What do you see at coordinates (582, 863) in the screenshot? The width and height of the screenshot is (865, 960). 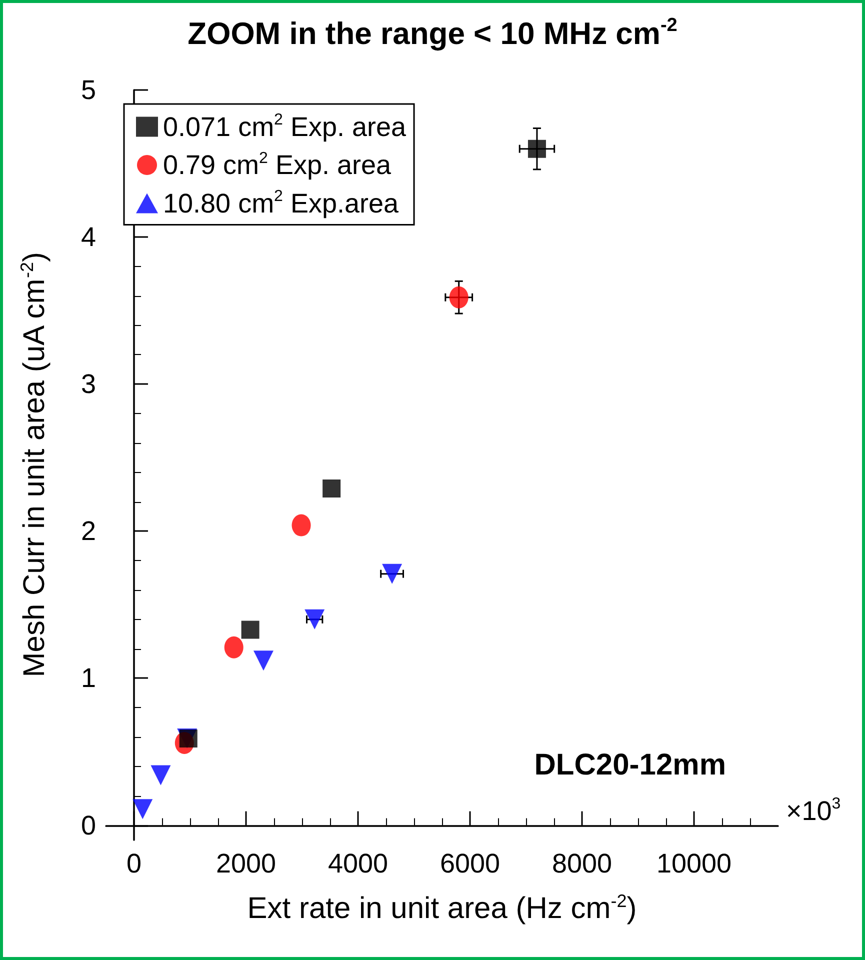 I see `x-tick-label: 8000` at bounding box center [582, 863].